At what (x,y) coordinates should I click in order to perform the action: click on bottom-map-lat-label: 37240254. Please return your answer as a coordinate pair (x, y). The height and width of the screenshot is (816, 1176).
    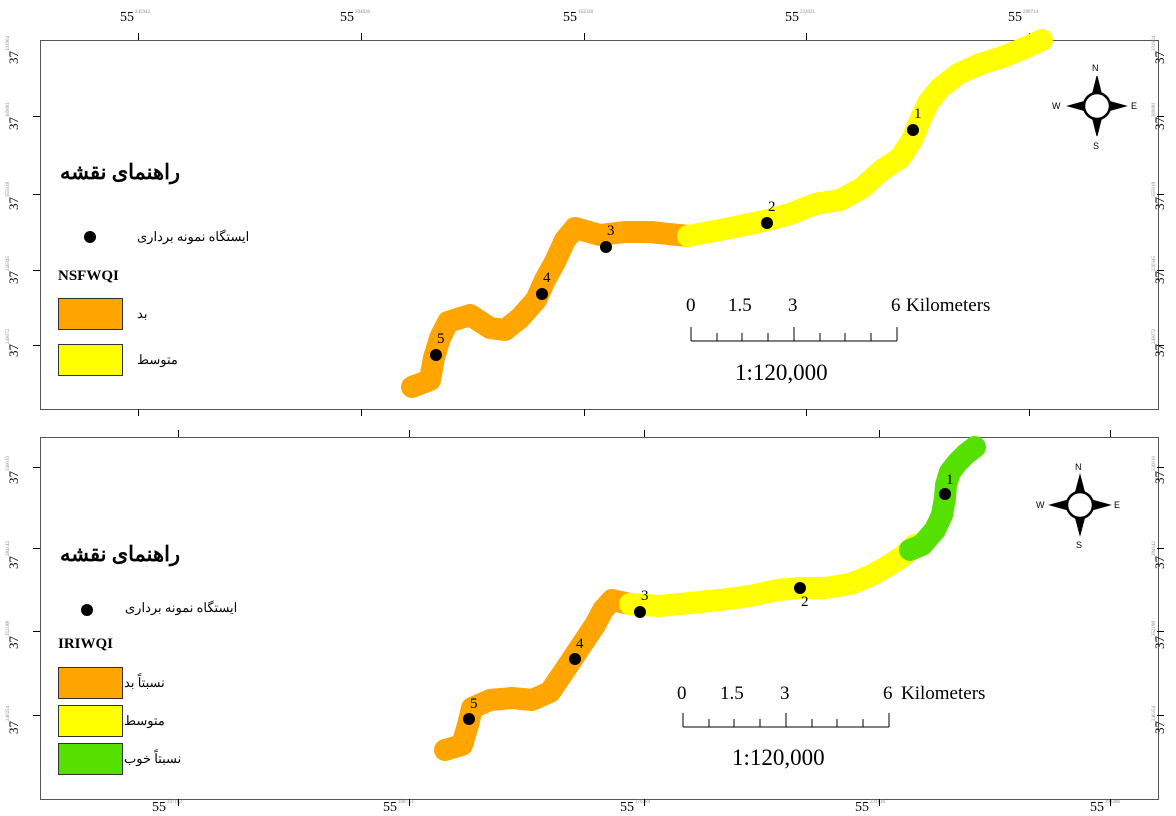
    Looking at the image, I should click on (13, 720).